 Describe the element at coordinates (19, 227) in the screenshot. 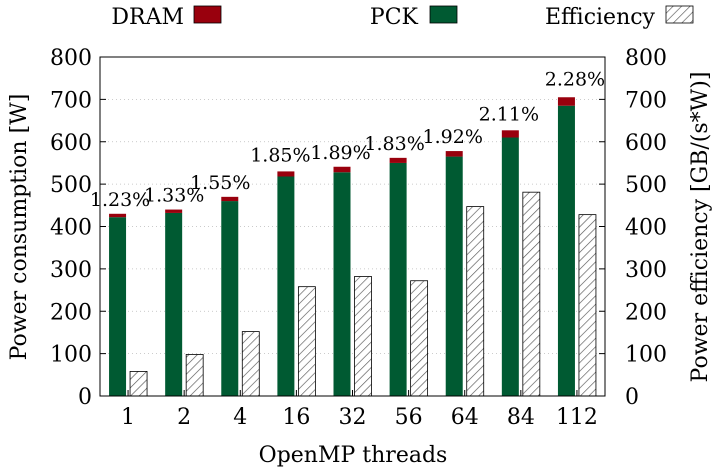

I see `y-axis-label: Power consumption [W]` at that location.